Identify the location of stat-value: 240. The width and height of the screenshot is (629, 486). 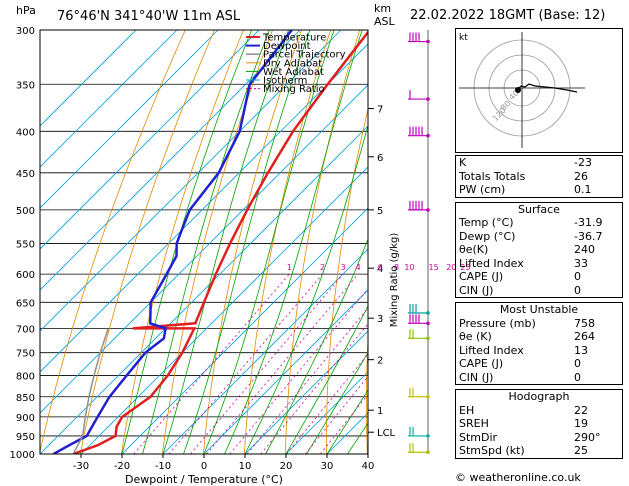
(584, 249).